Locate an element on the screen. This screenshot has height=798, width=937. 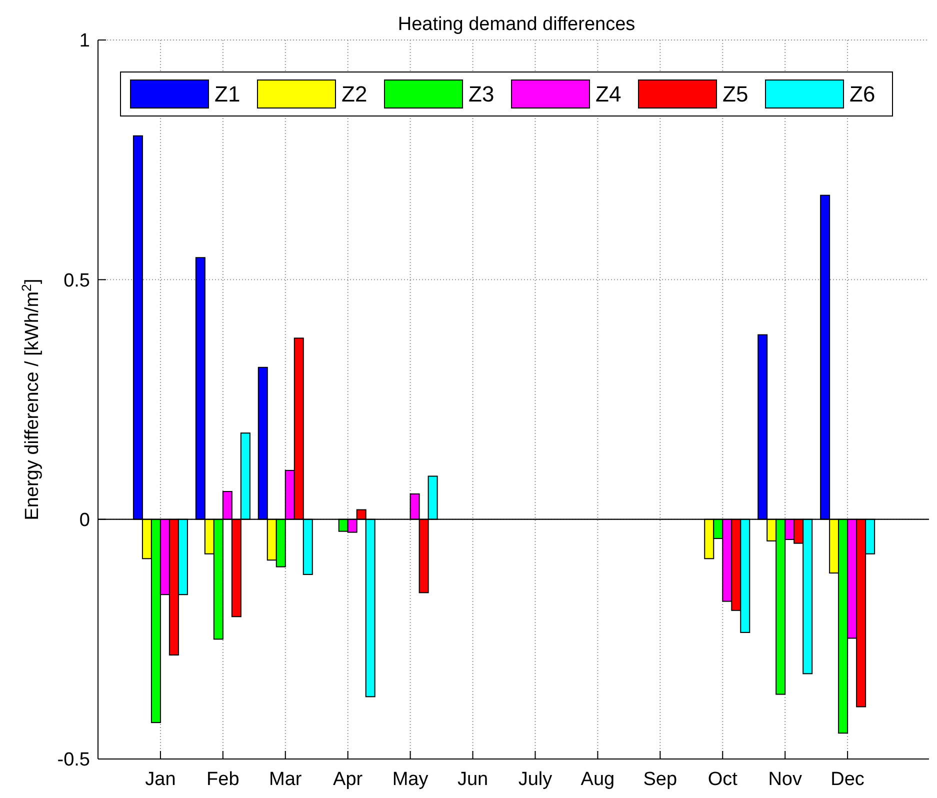
x-tick-label: Oct is located at coordinates (723, 779).